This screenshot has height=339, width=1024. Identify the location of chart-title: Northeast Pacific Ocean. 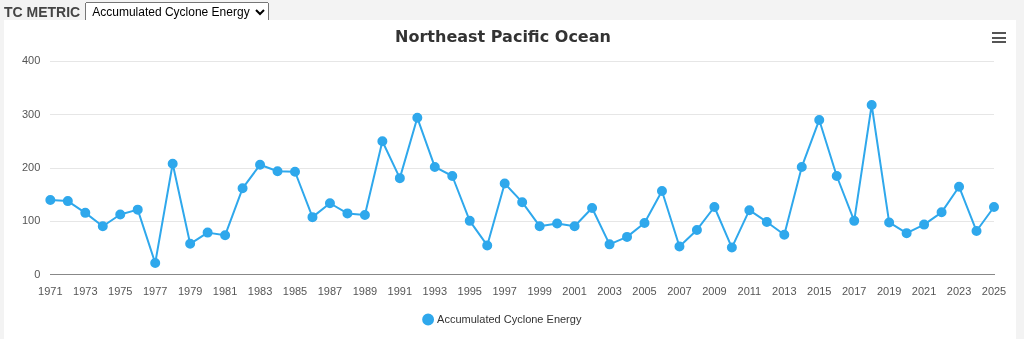
(503, 36).